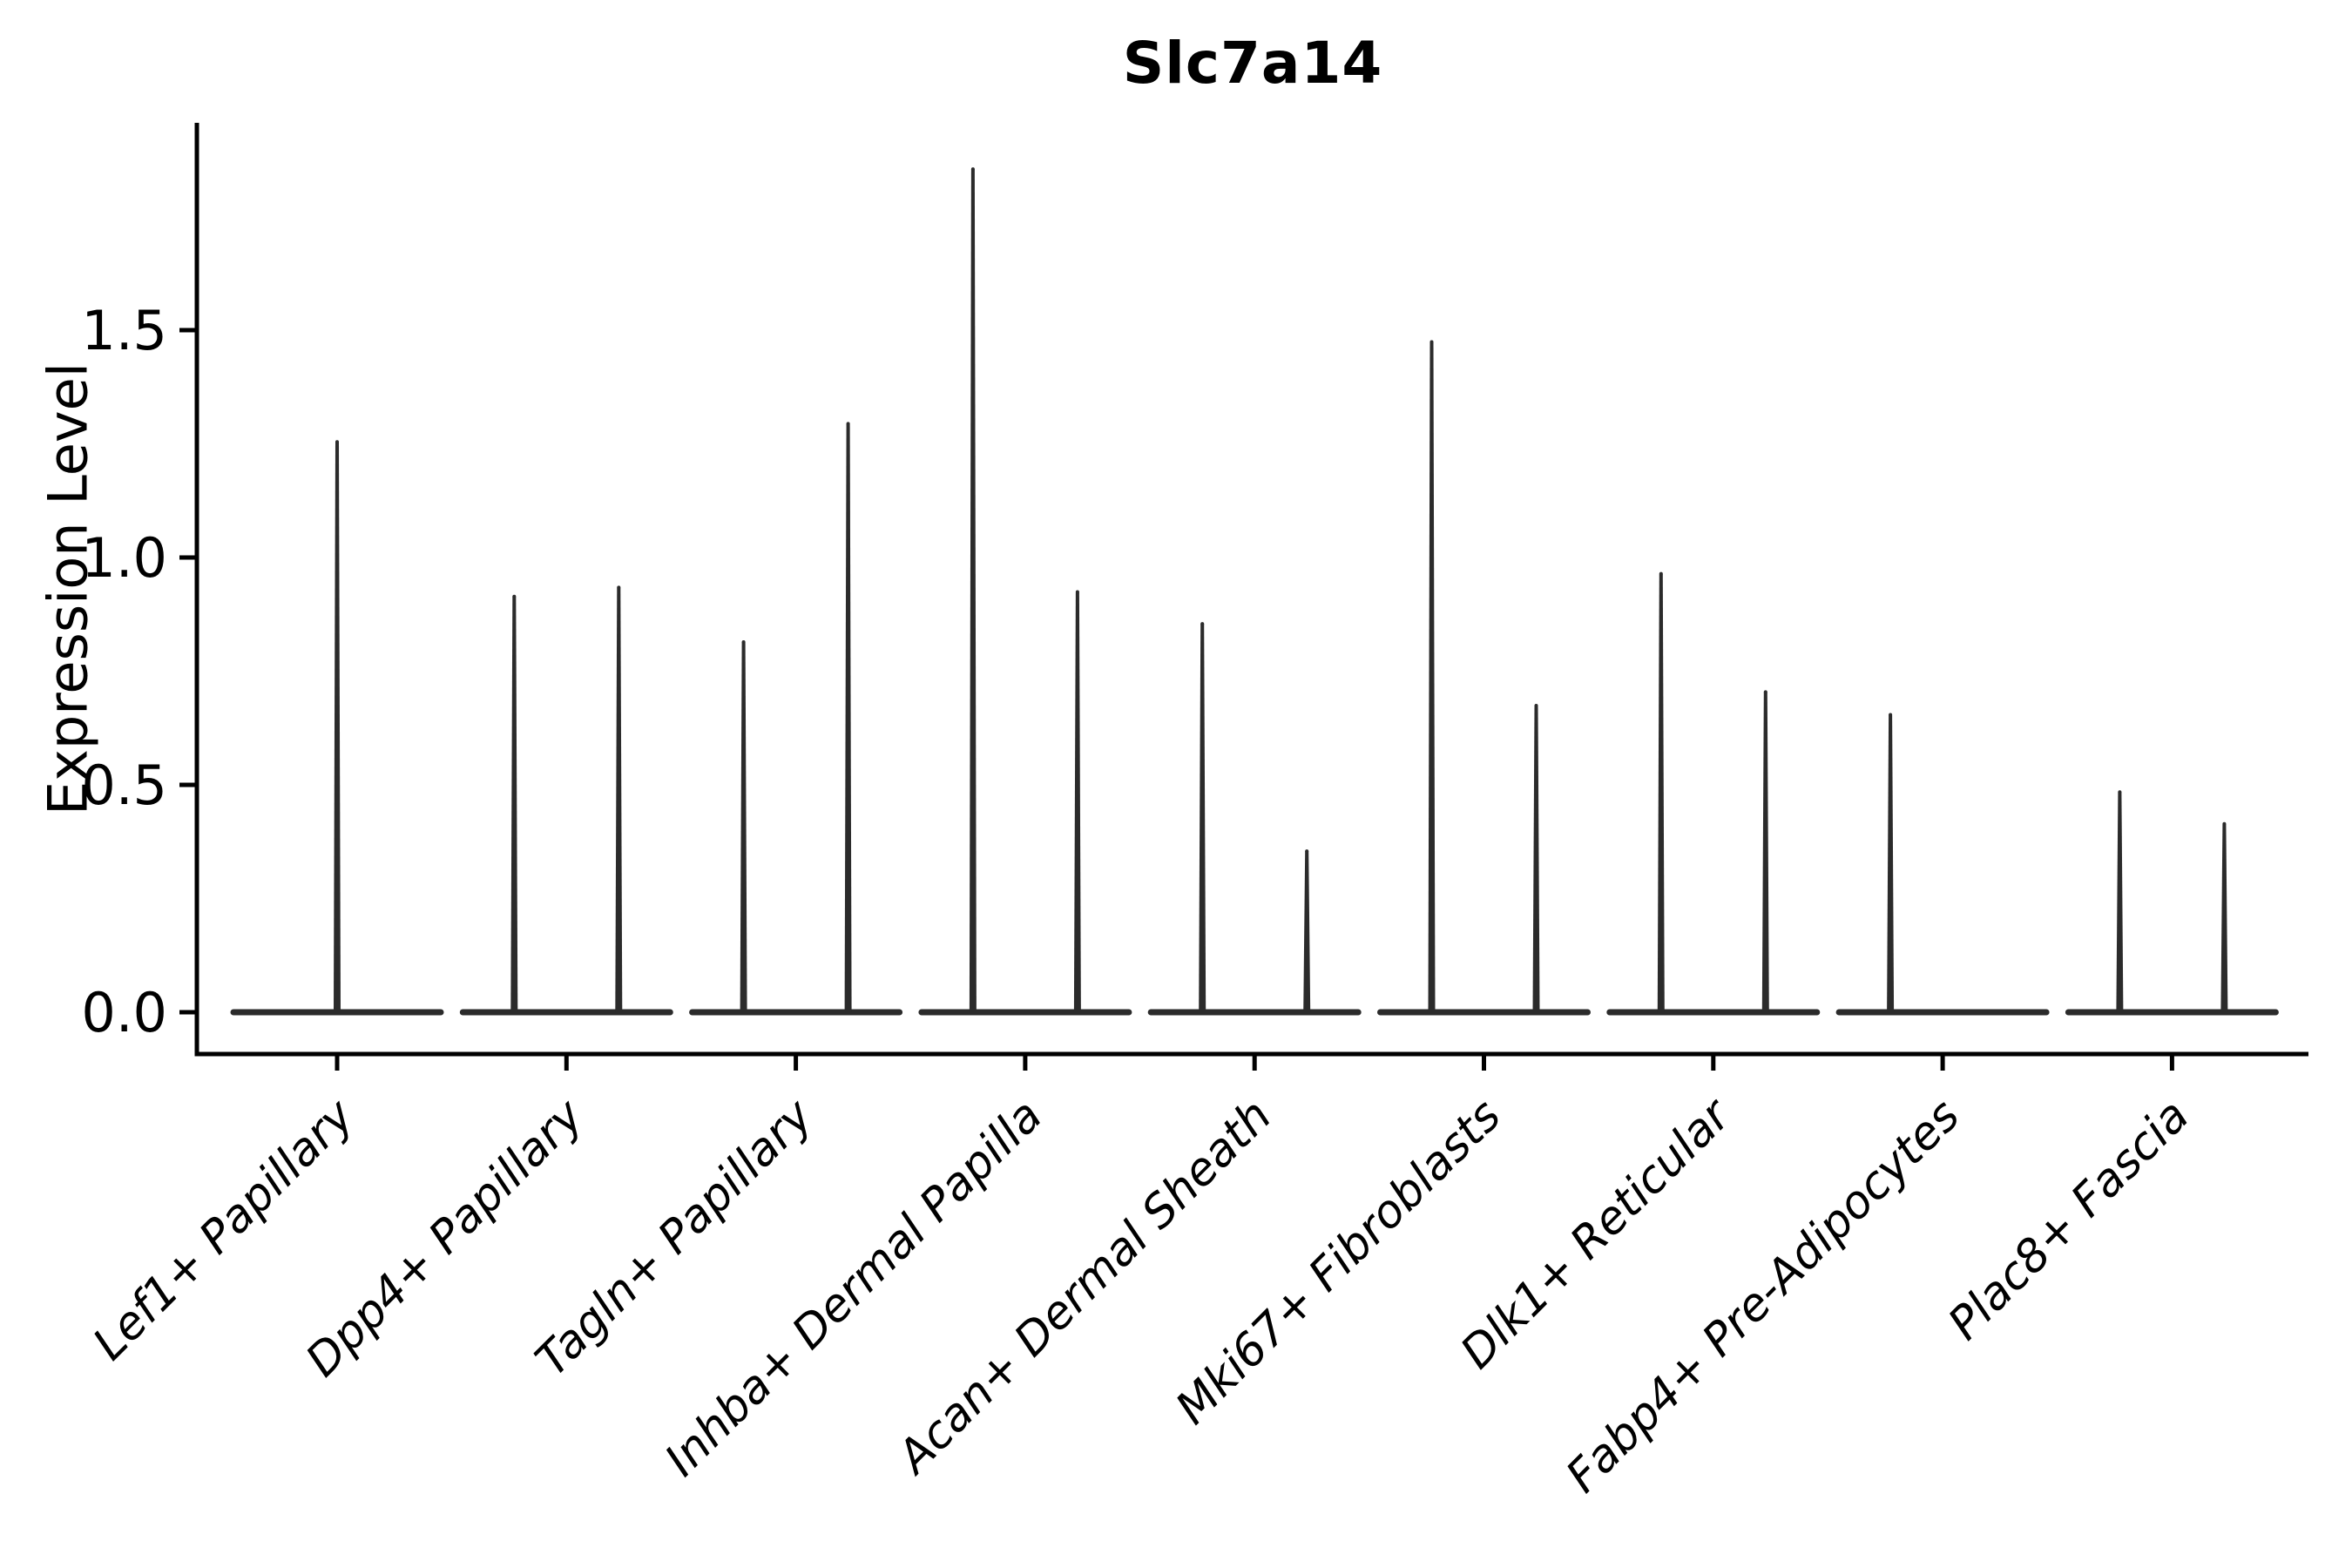  Describe the element at coordinates (1083, 1287) in the screenshot. I see `x-tick-label: Acan+ Dermal Sheath` at that location.